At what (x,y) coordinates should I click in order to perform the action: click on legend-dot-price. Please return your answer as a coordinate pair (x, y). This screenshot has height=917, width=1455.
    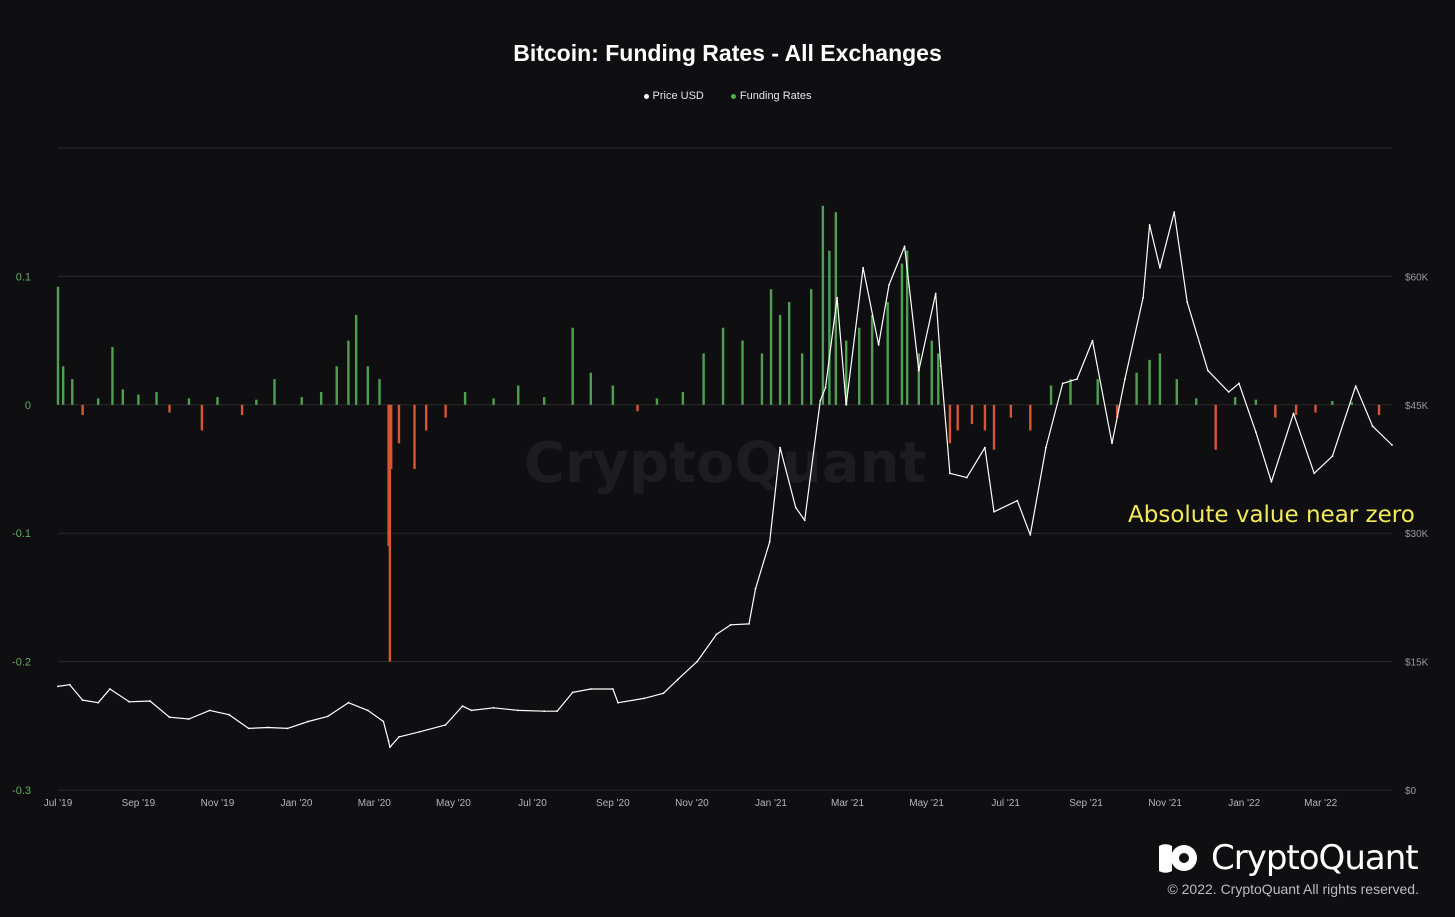
    Looking at the image, I should click on (646, 96).